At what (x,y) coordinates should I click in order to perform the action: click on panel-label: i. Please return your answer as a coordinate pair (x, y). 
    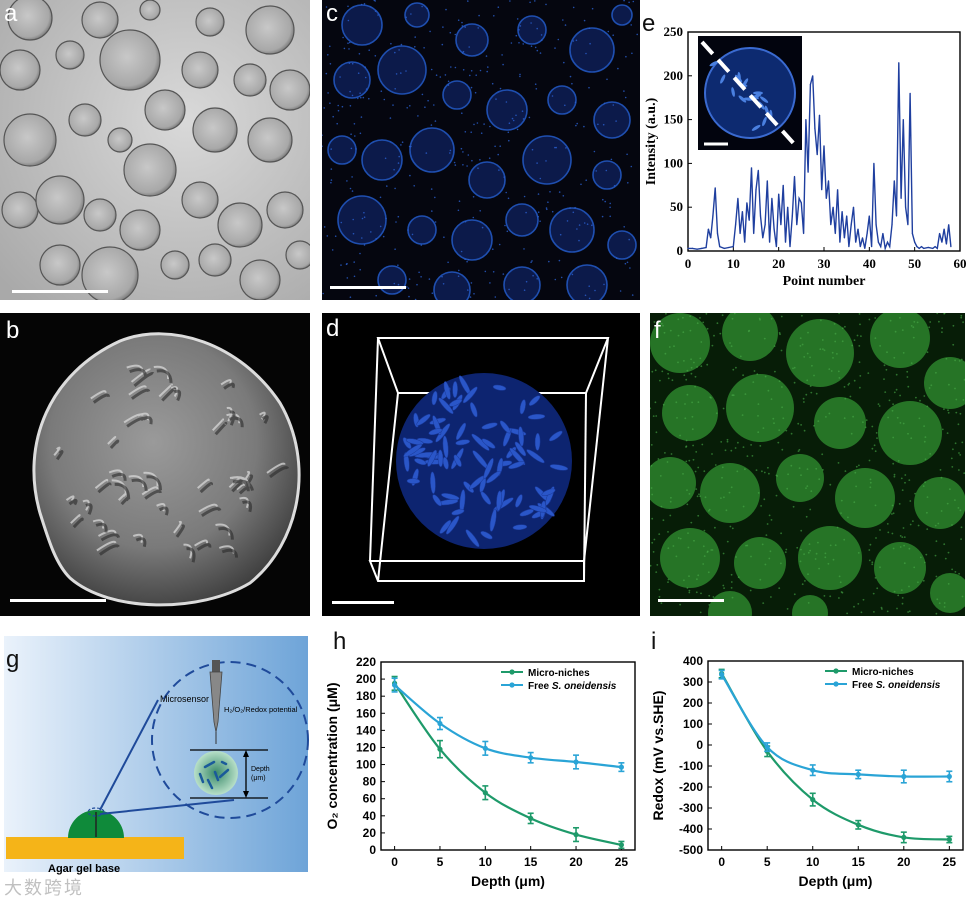
    Looking at the image, I should click on (654, 641).